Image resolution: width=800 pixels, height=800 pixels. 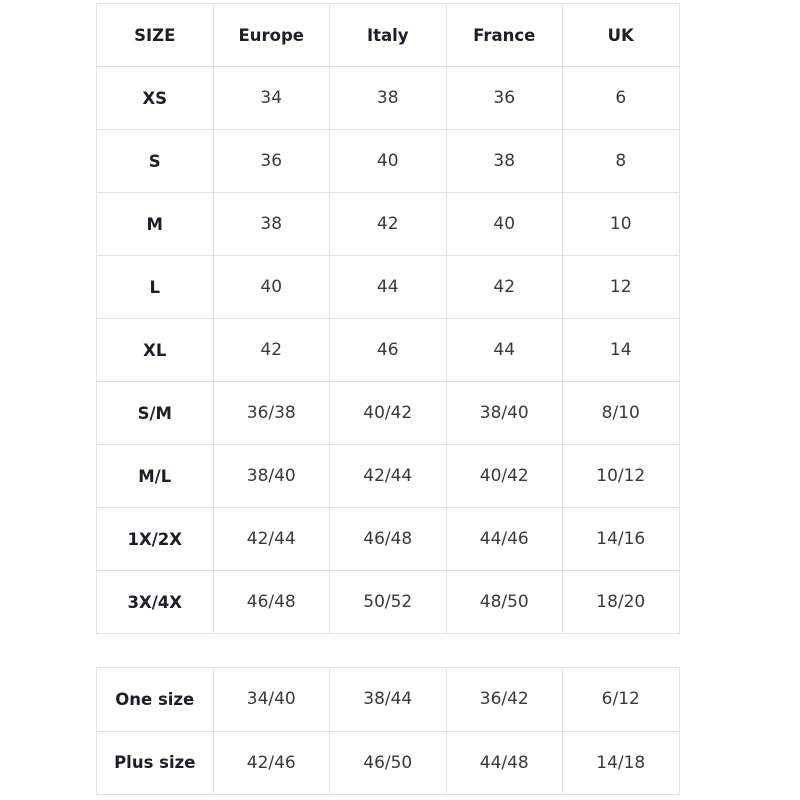 What do you see at coordinates (271, 413) in the screenshot?
I see `size-value: 36/38` at bounding box center [271, 413].